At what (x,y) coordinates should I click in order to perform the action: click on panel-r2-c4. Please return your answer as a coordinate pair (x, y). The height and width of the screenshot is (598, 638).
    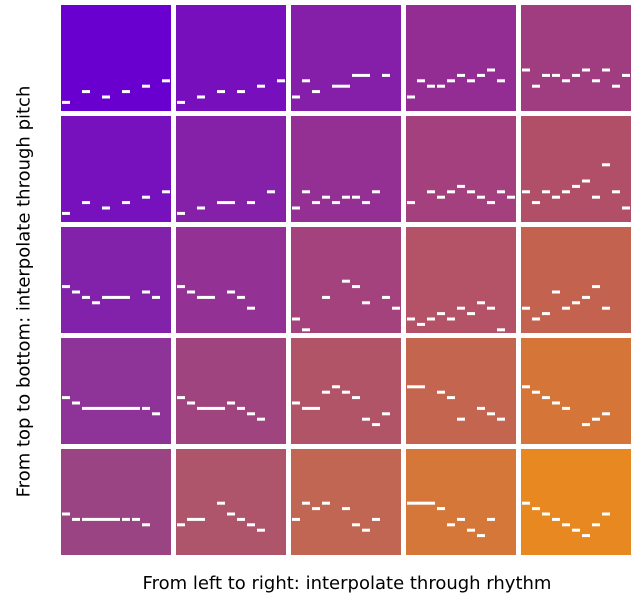
    Looking at the image, I should click on (461, 169).